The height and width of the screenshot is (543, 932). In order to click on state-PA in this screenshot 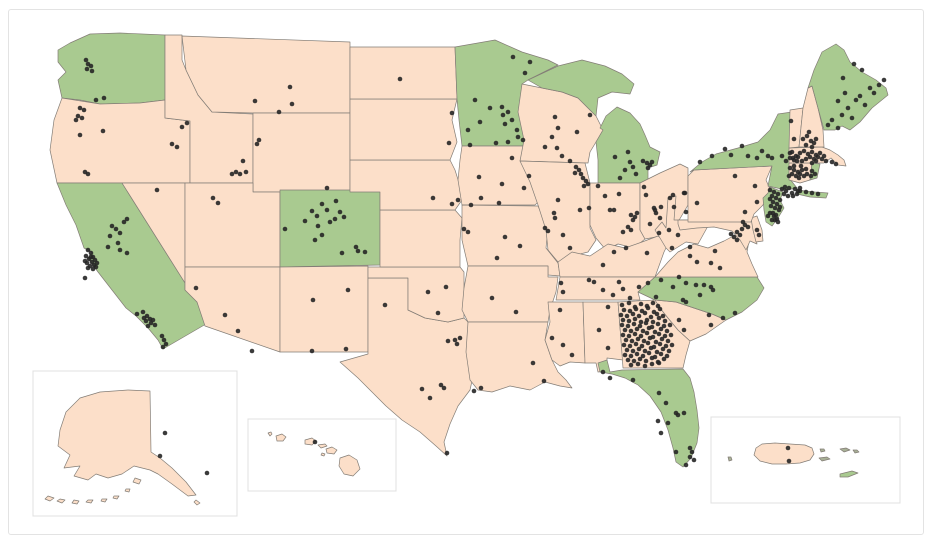, I will do `click(730, 194)`.